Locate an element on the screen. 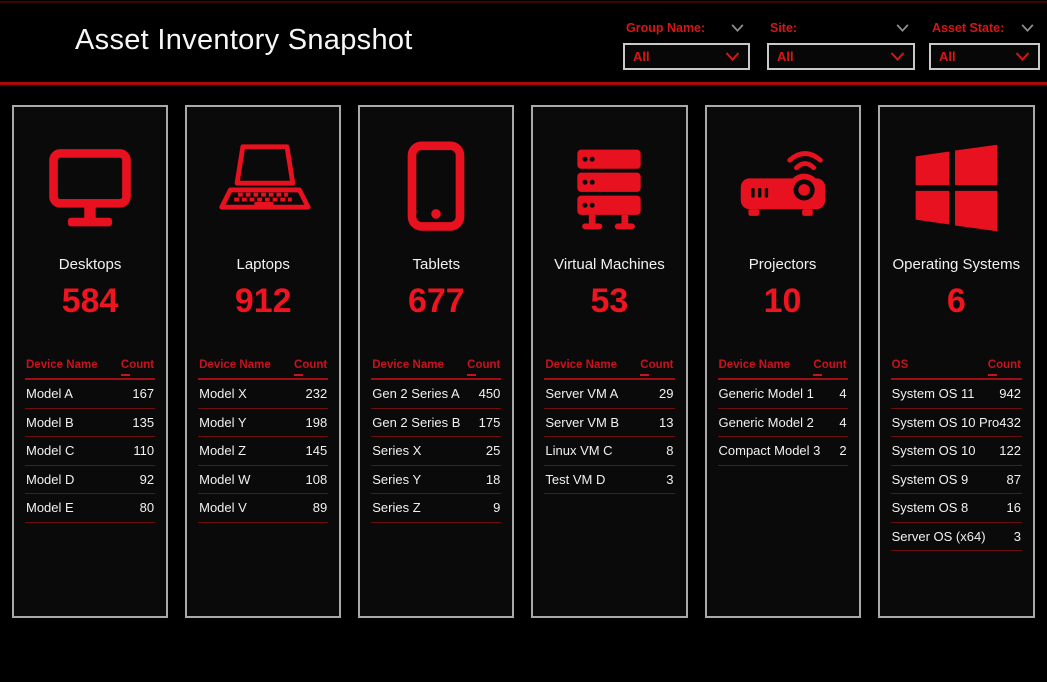 The image size is (1047, 682). device-name-cell: Model X is located at coordinates (223, 393).